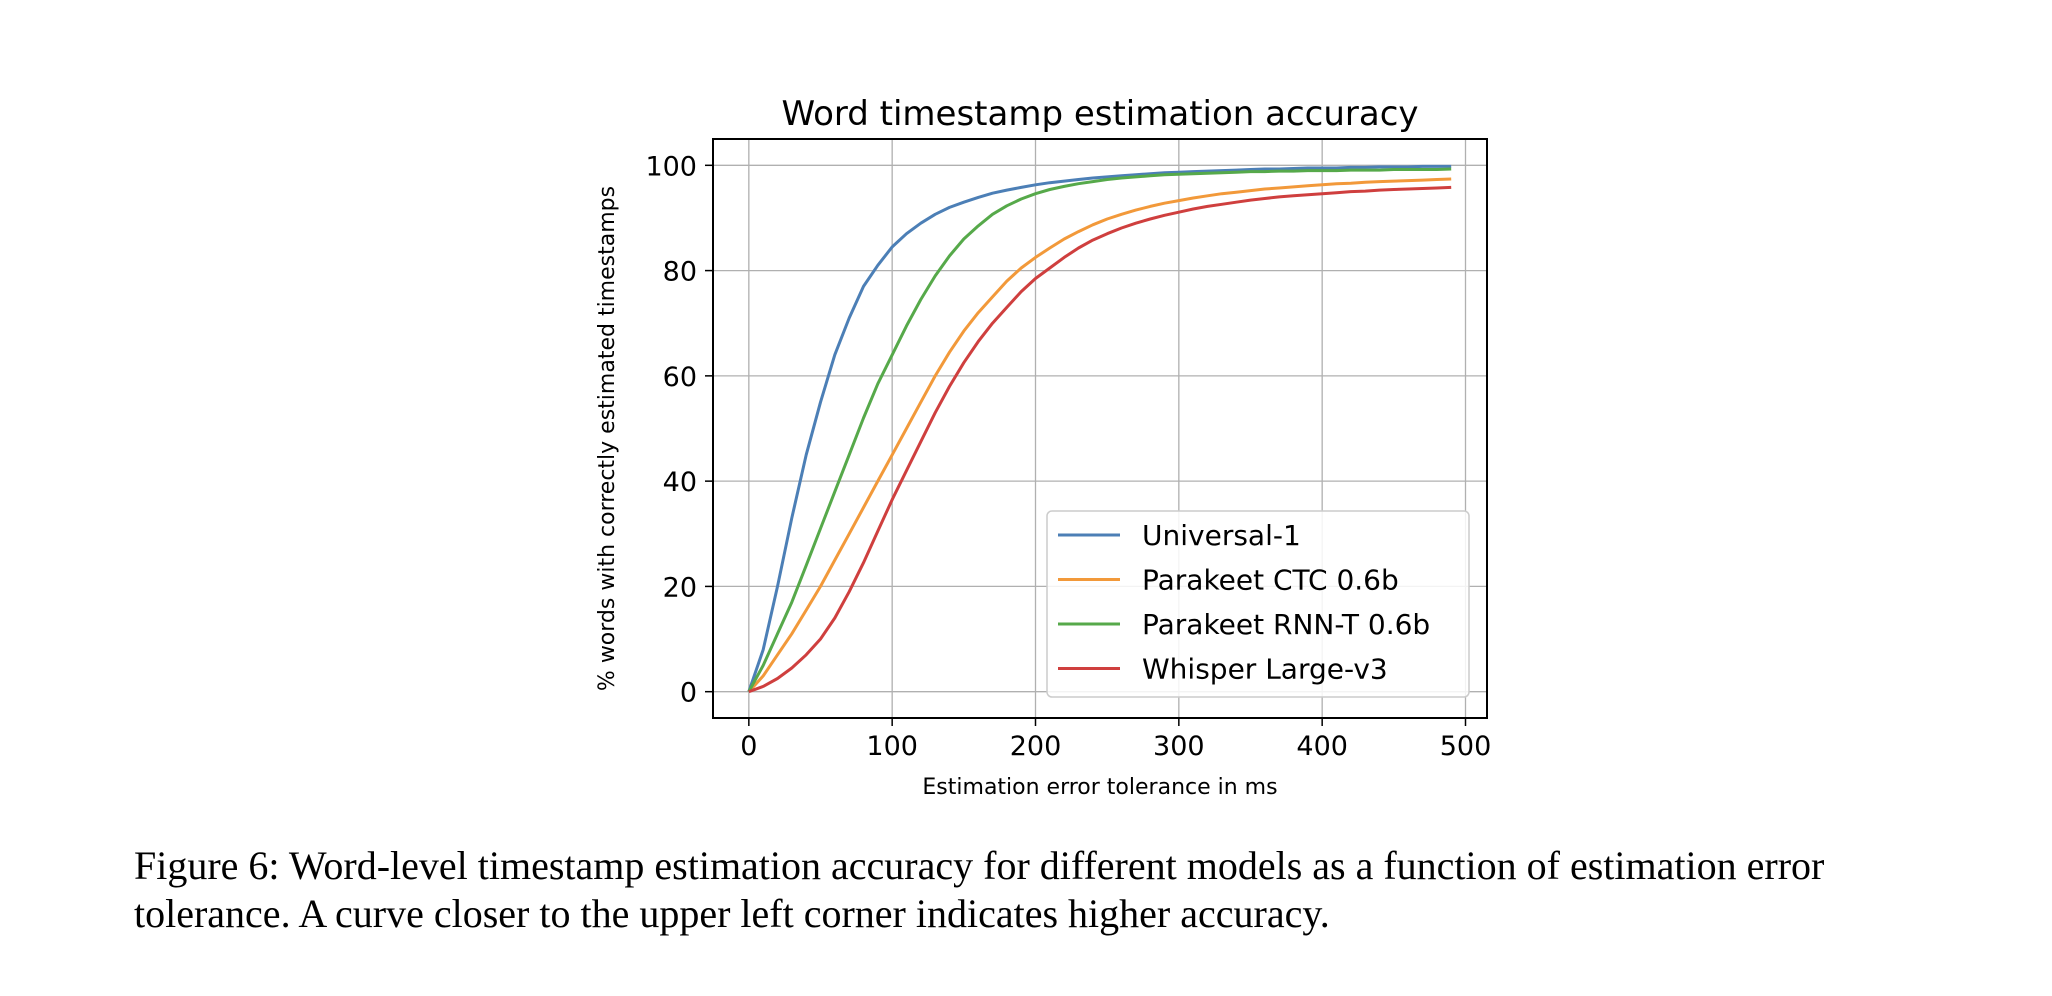 Image resolution: width=2052 pixels, height=996 pixels. What do you see at coordinates (1322, 746) in the screenshot?
I see `x-tick-label: 400` at bounding box center [1322, 746].